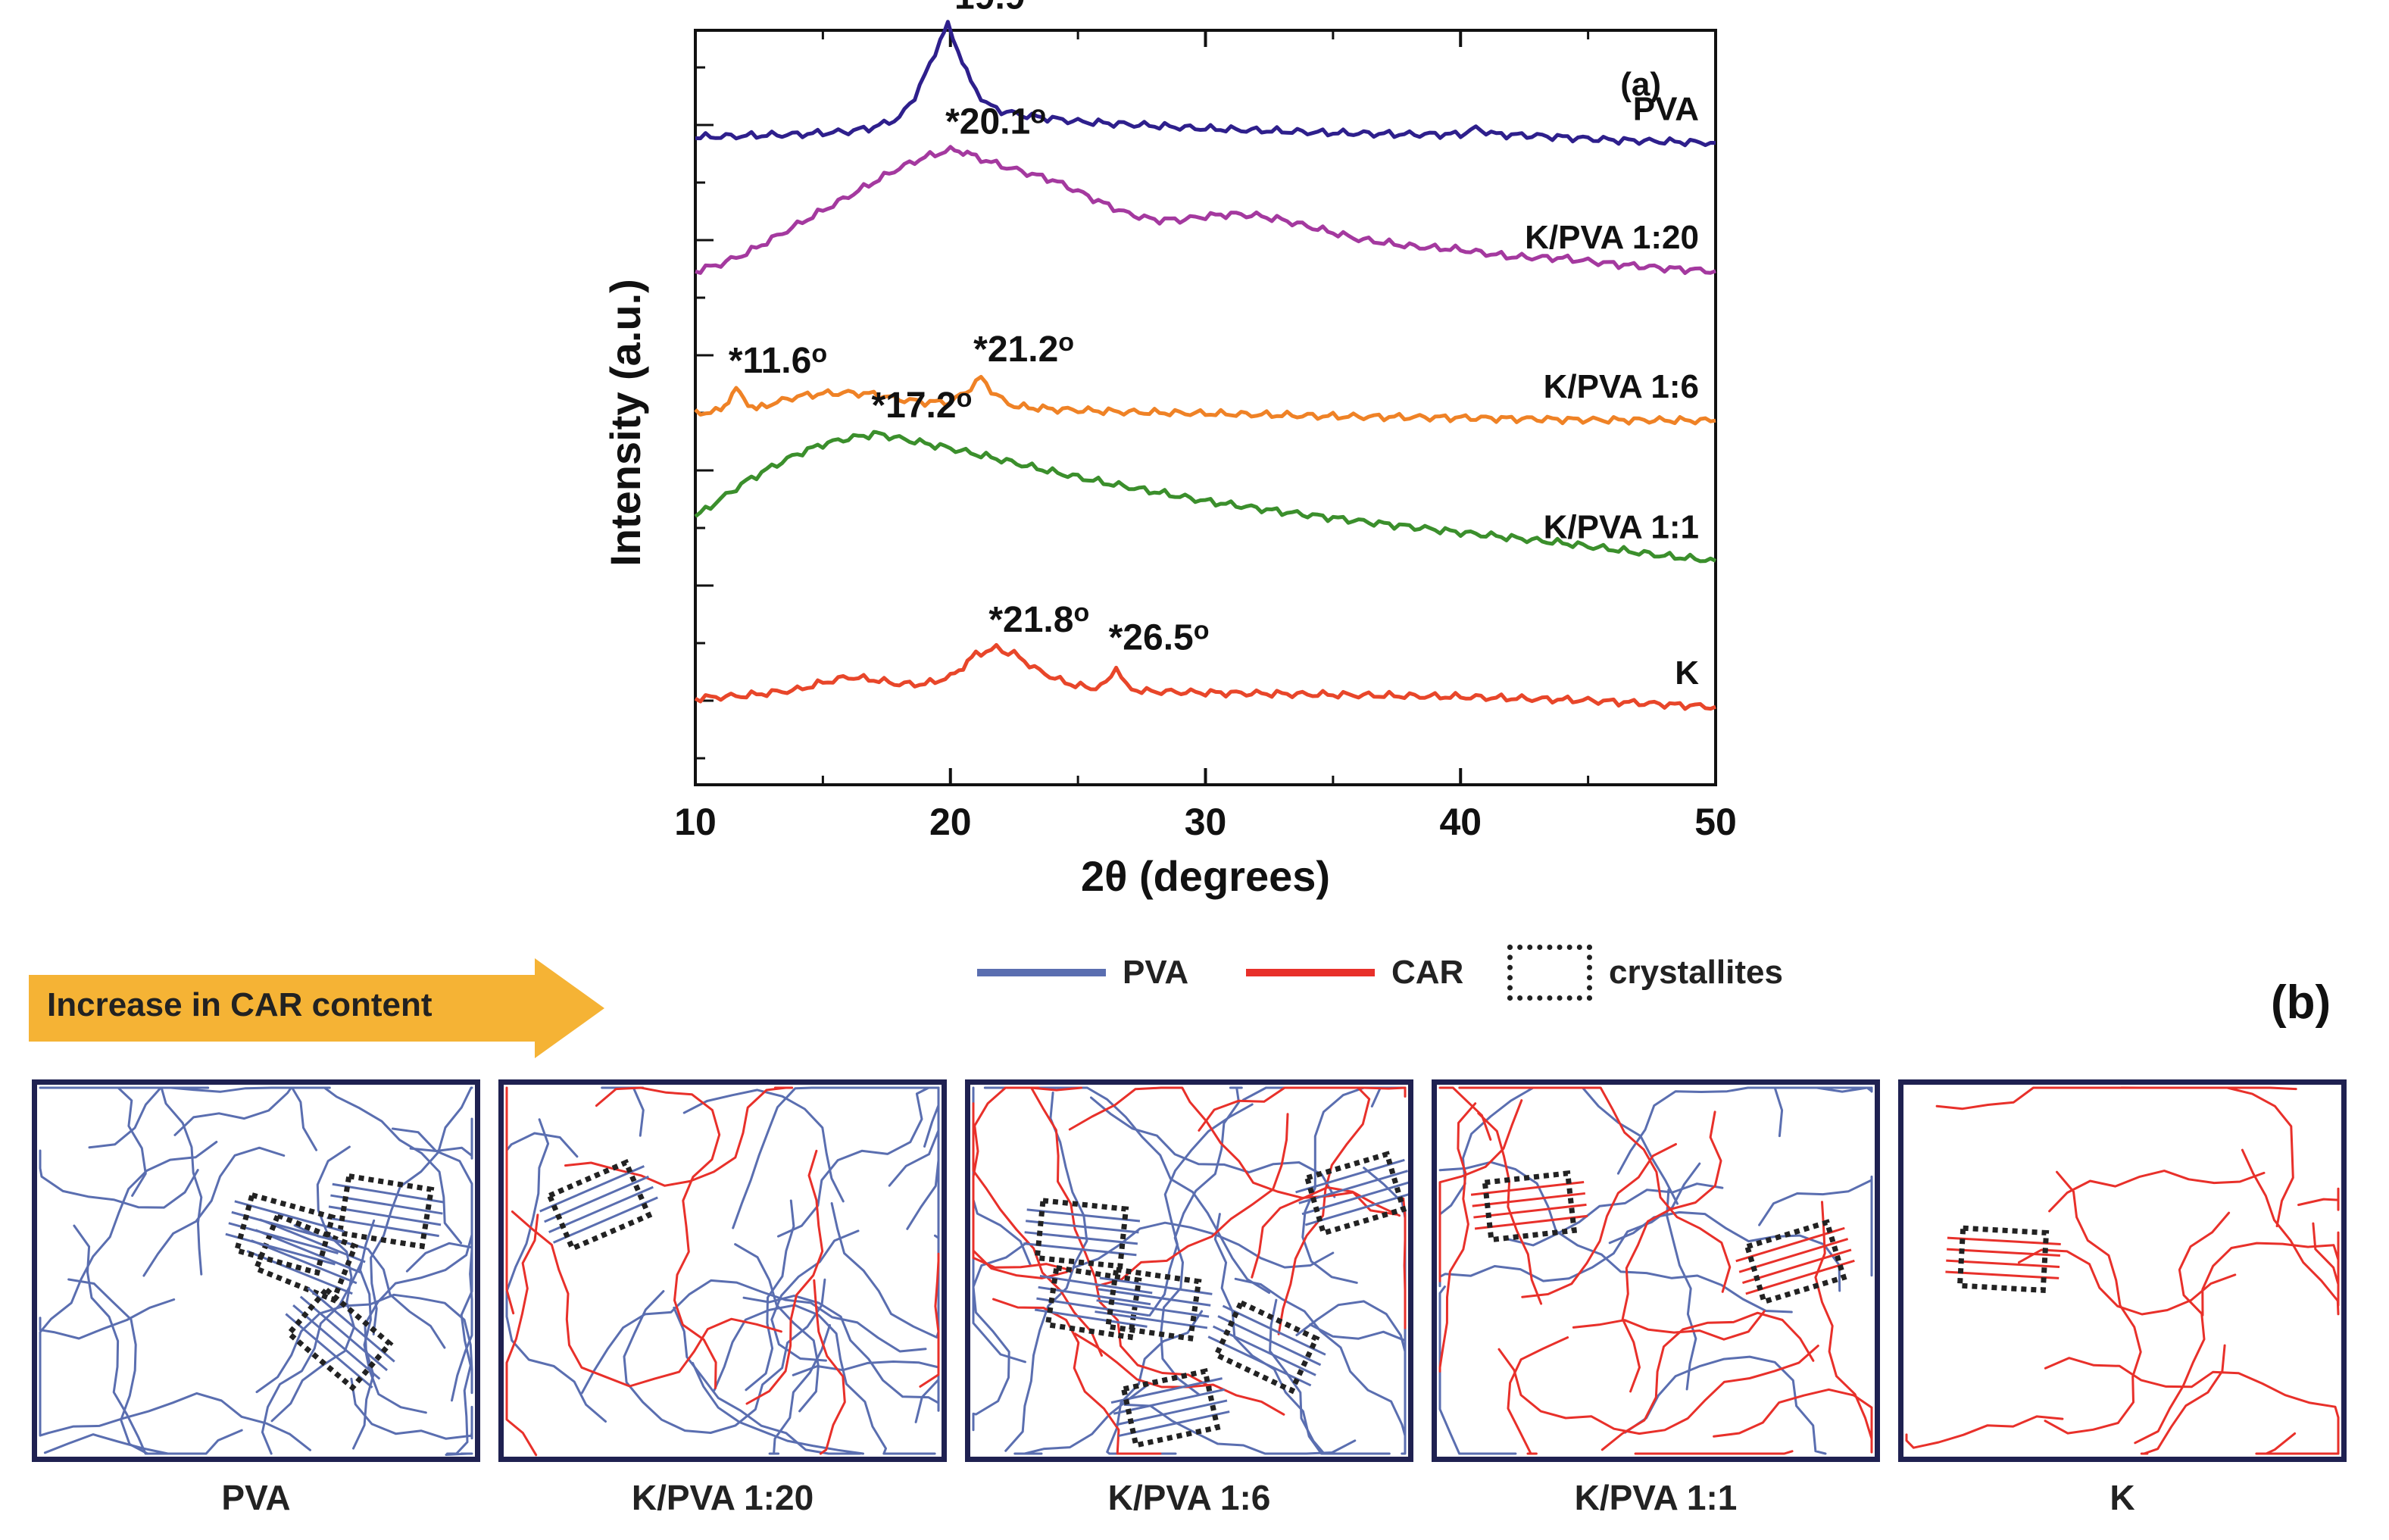  What do you see at coordinates (1205, 876) in the screenshot?
I see `x-axis-title: 2θ (degrees)` at bounding box center [1205, 876].